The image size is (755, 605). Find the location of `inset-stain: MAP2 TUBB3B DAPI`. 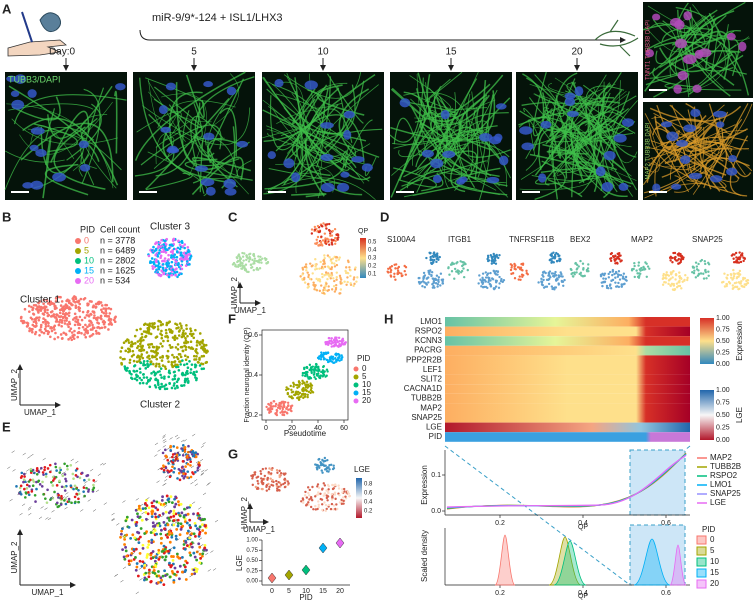

inset-stain: MAP2 TUBB3B DAPI is located at coordinates (649, 150).